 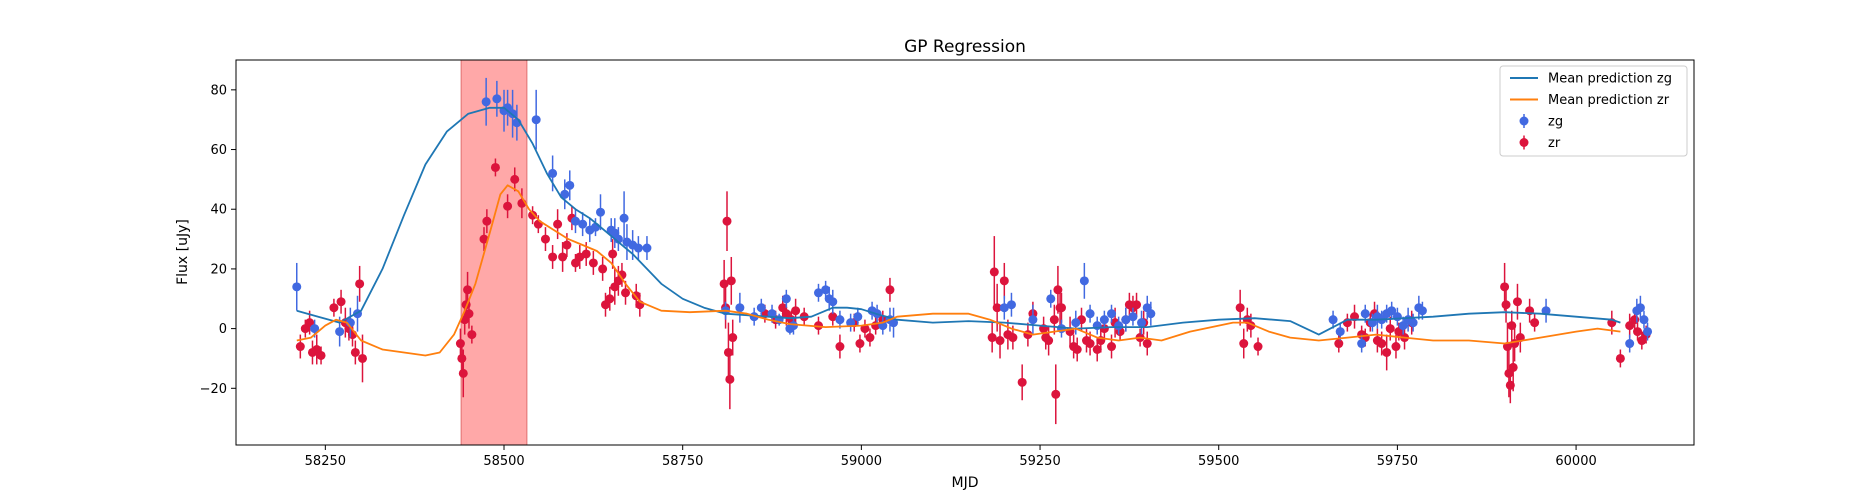 I want to click on legend-entry: Mean prediction zr, so click(x=1590, y=100).